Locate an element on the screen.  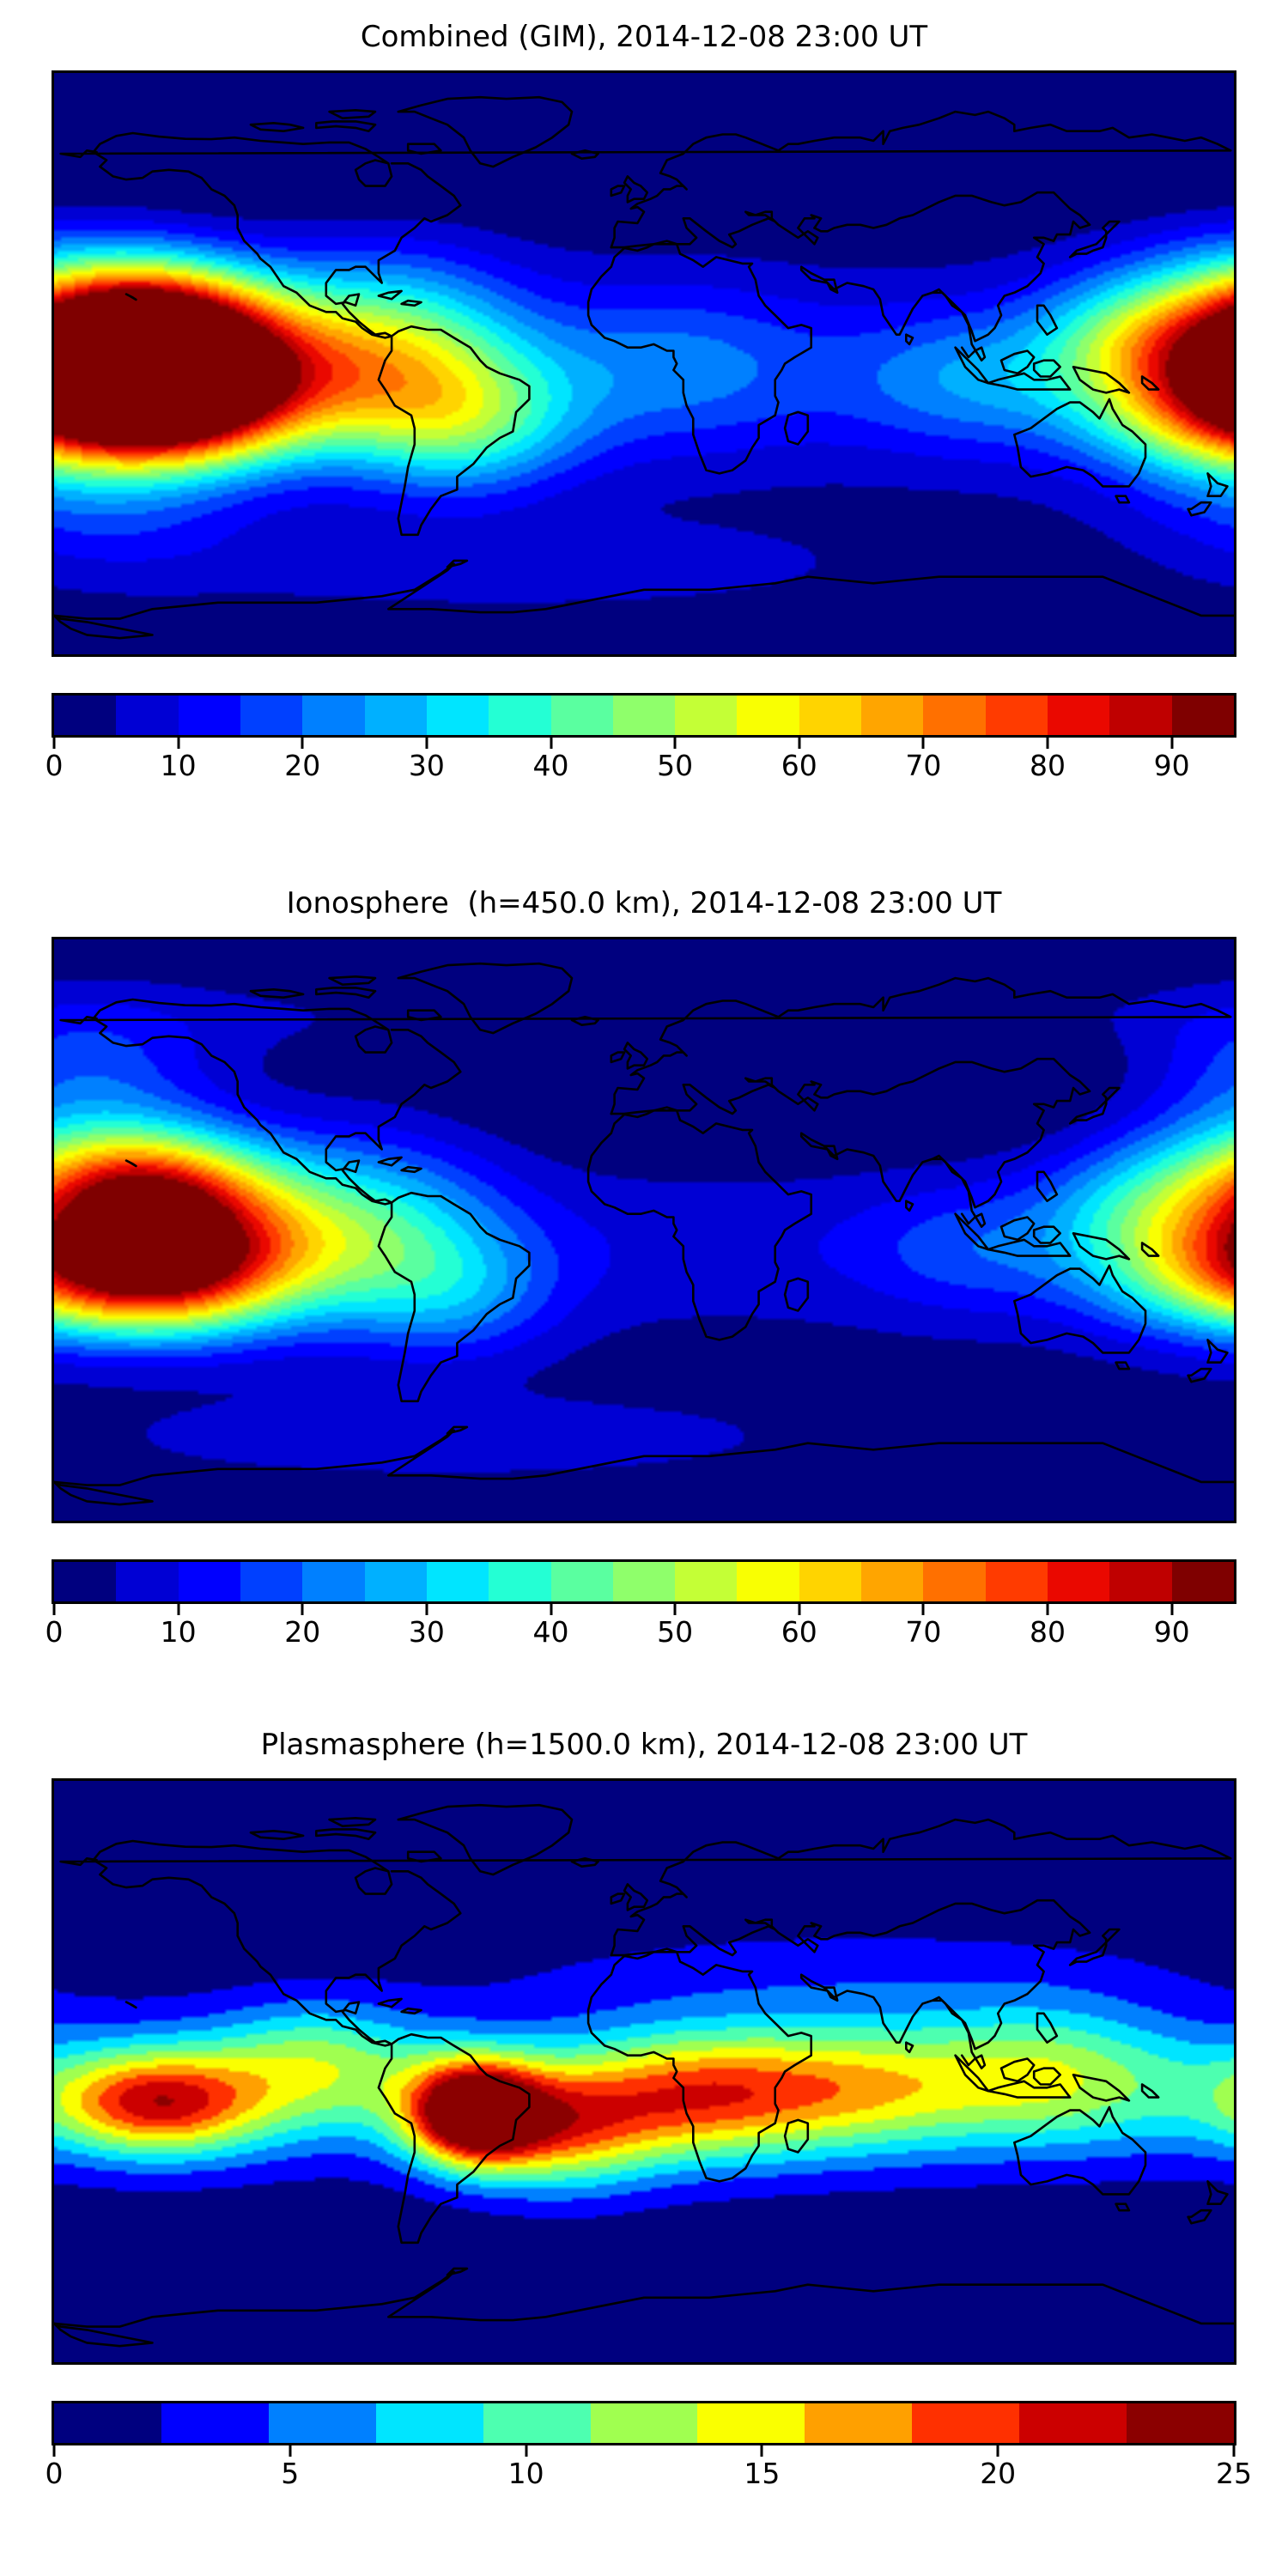
colorbar-tick-label: 25 is located at coordinates (1234, 2473).